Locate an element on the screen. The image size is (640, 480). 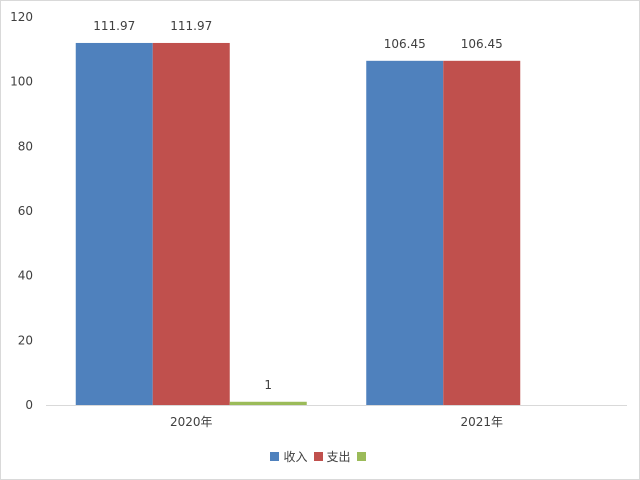
y-tick-label: 20 is located at coordinates (25, 340).